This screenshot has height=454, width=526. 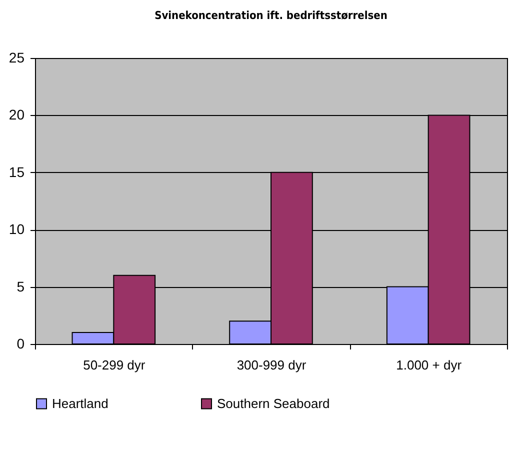 What do you see at coordinates (114, 365) in the screenshot?
I see `x-tick-label: 50-299 dyr` at bounding box center [114, 365].